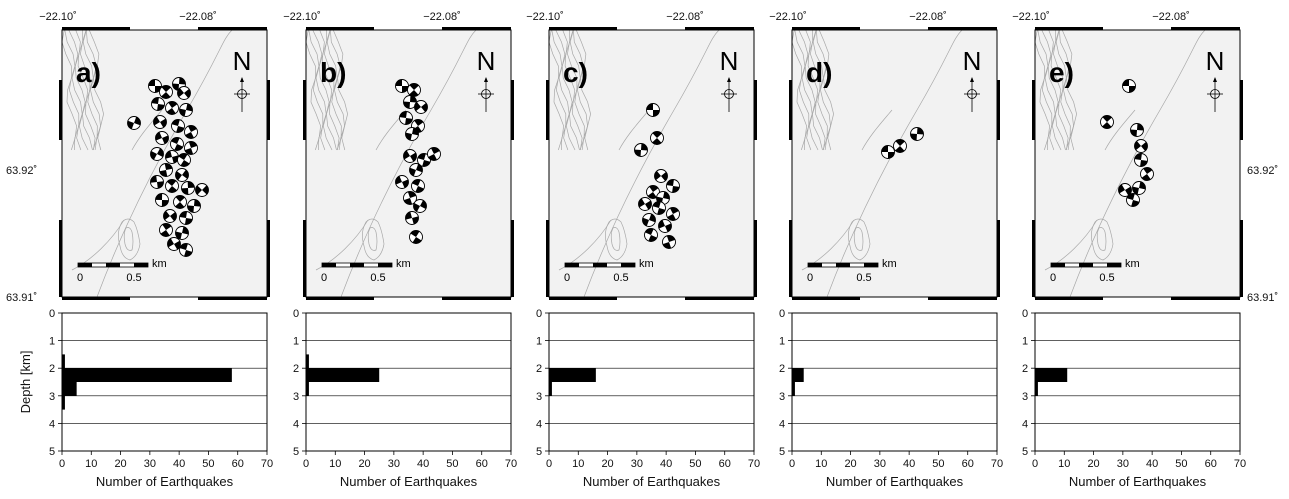 Image resolution: width=1289 pixels, height=499 pixels. I want to click on y-tick-label: 1, so click(1025, 342).